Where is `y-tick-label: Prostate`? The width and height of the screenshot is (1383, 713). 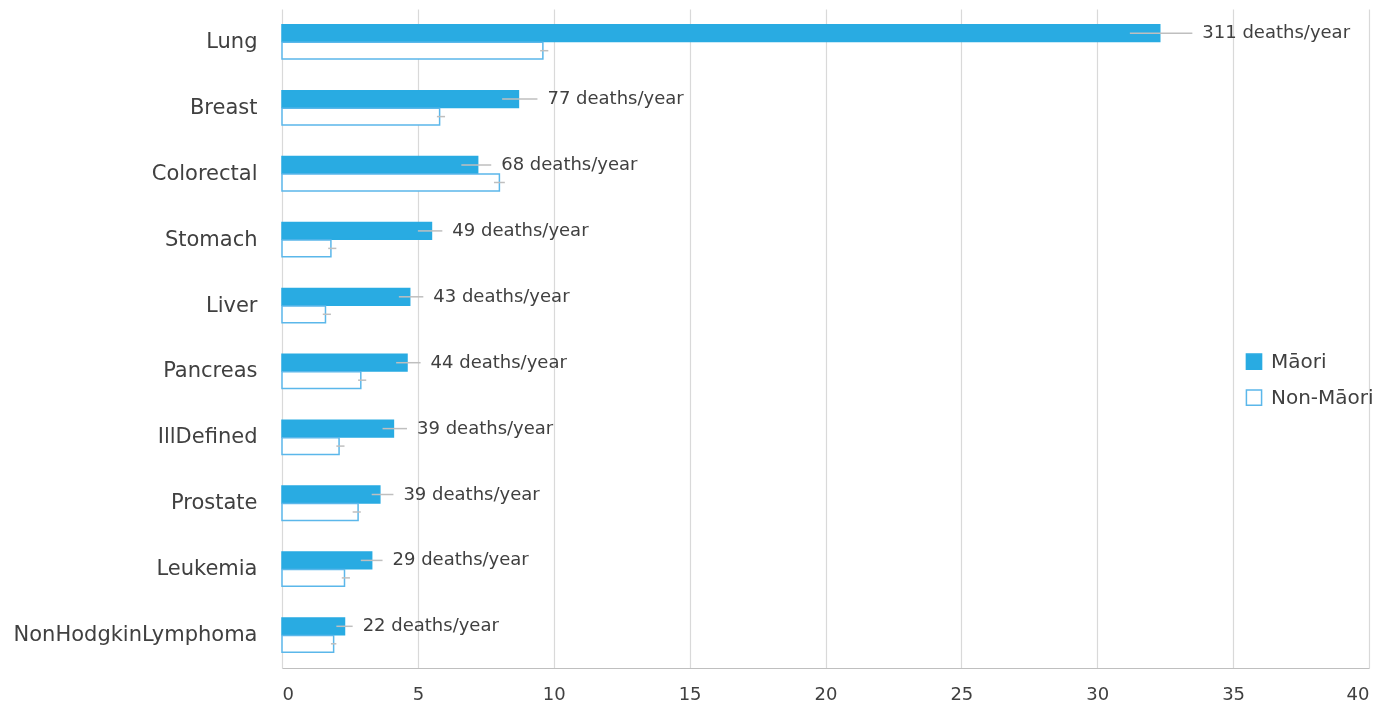
y-tick-label: Prostate is located at coordinates (214, 502).